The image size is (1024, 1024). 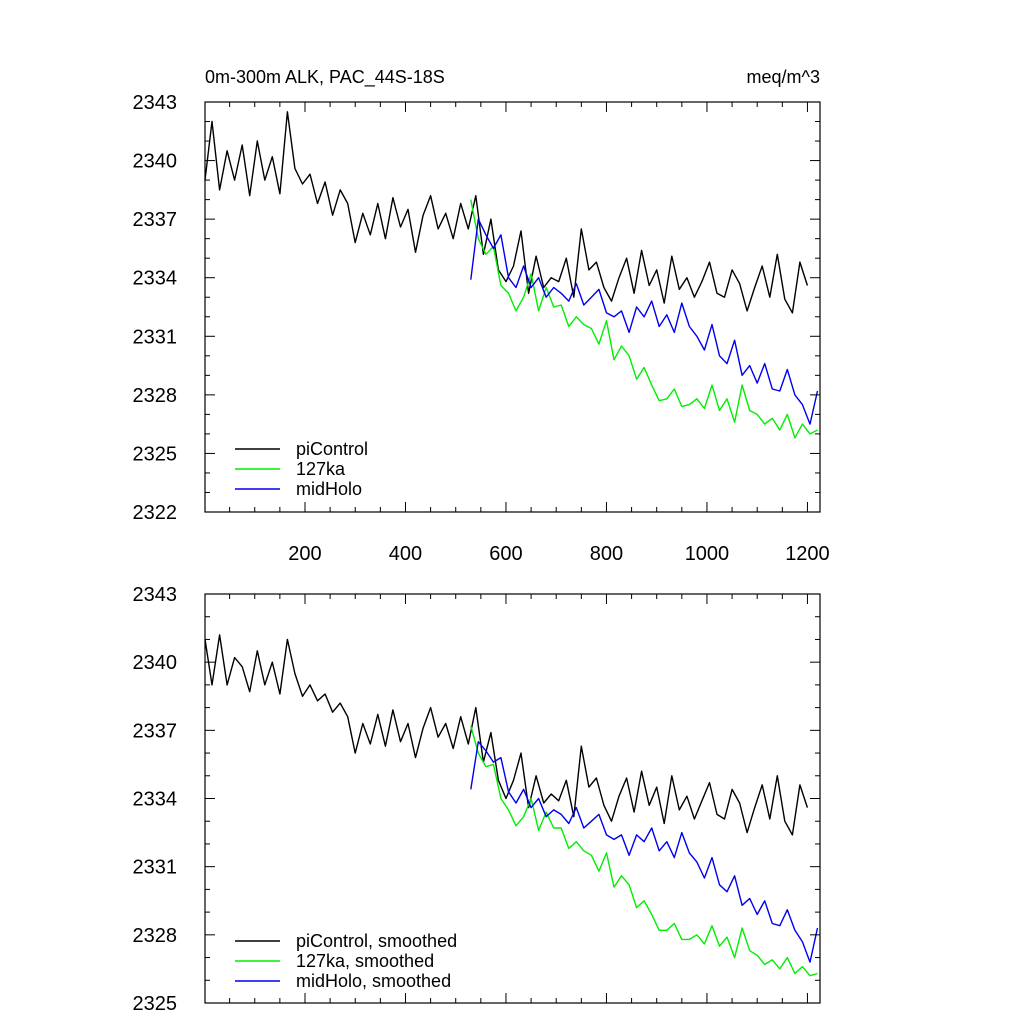 I want to click on legend-label: piControl, so click(x=332, y=449).